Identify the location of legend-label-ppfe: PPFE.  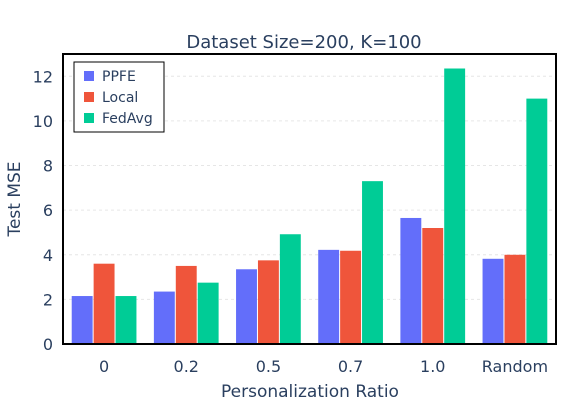
(119, 77).